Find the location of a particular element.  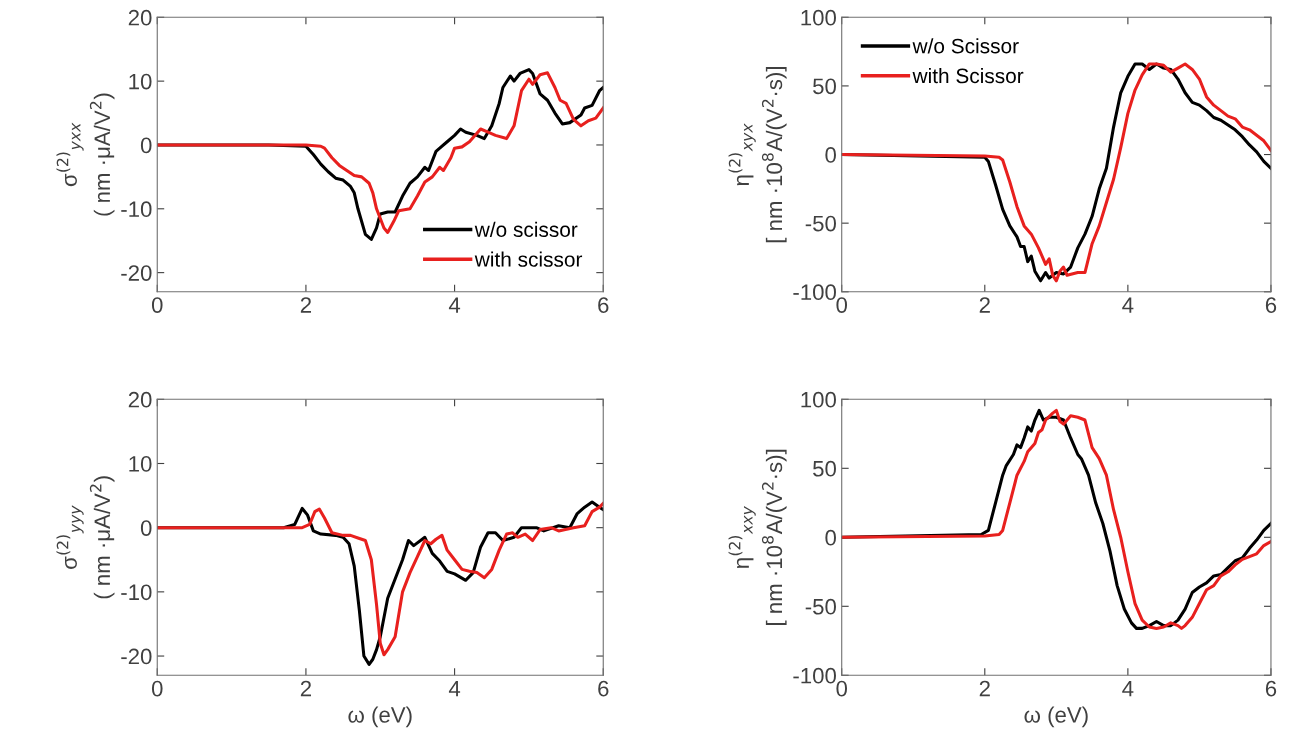

y-axis-title: σ$^{(2)}$$_{yxx}$ ( nm ·μA/V$^{2}$) is located at coordinates (85, 154).